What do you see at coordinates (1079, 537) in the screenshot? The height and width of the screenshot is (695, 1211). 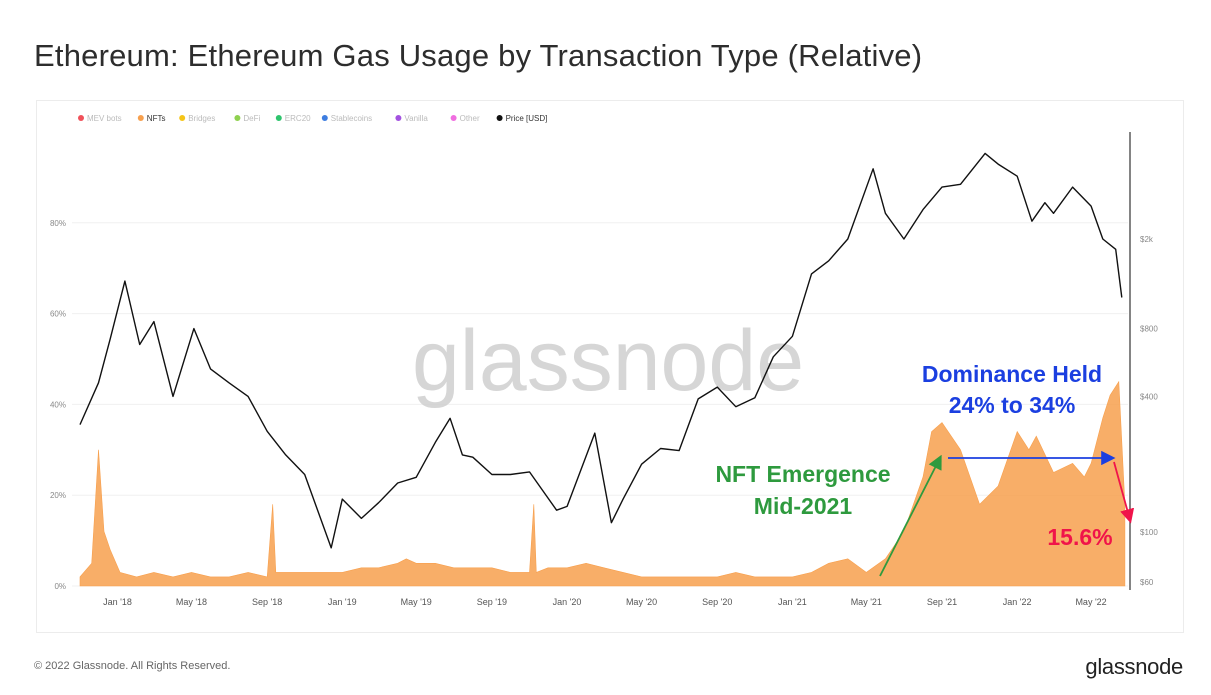 I see `annotation-latest-value: 15.6%` at bounding box center [1079, 537].